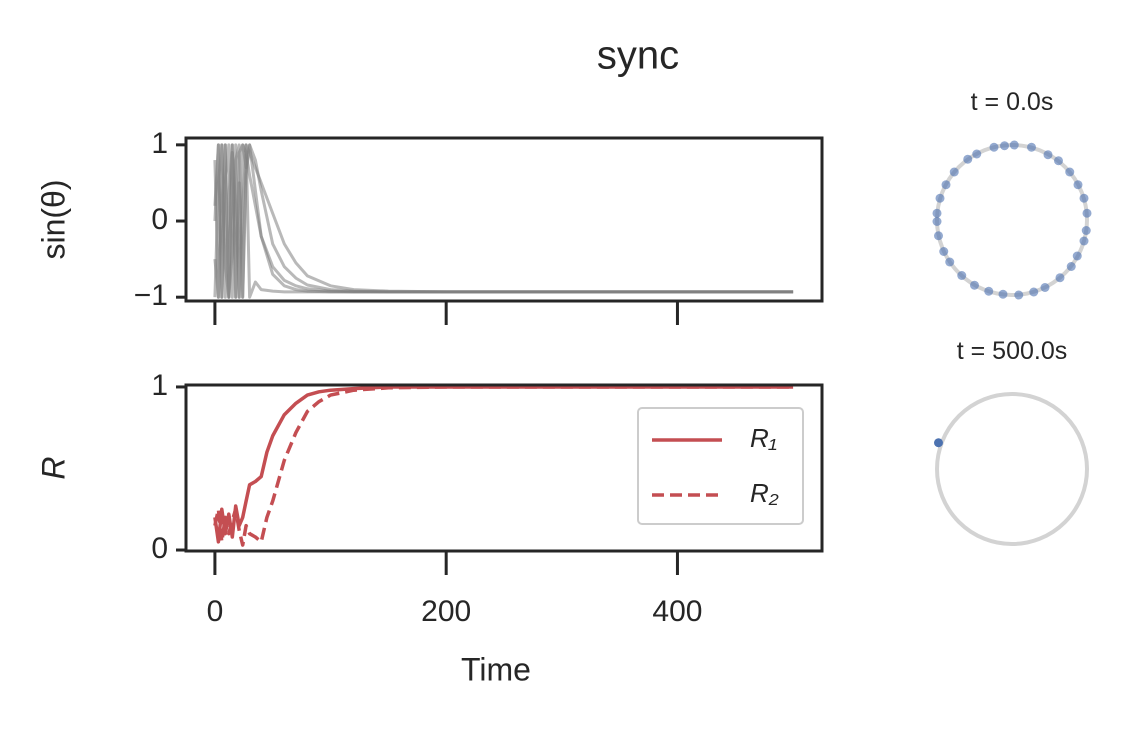 This screenshot has width=1127, height=732. Describe the element at coordinates (496, 669) in the screenshot. I see `x-axis-label: Time` at that location.